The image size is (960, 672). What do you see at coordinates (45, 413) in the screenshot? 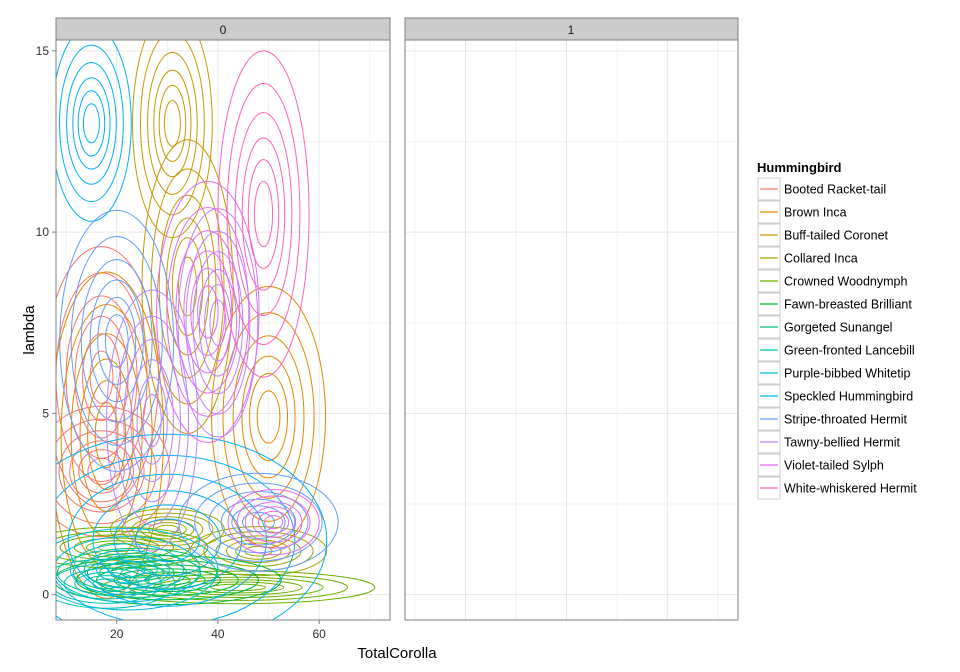
I see `y-tick-label: 5` at bounding box center [45, 413].